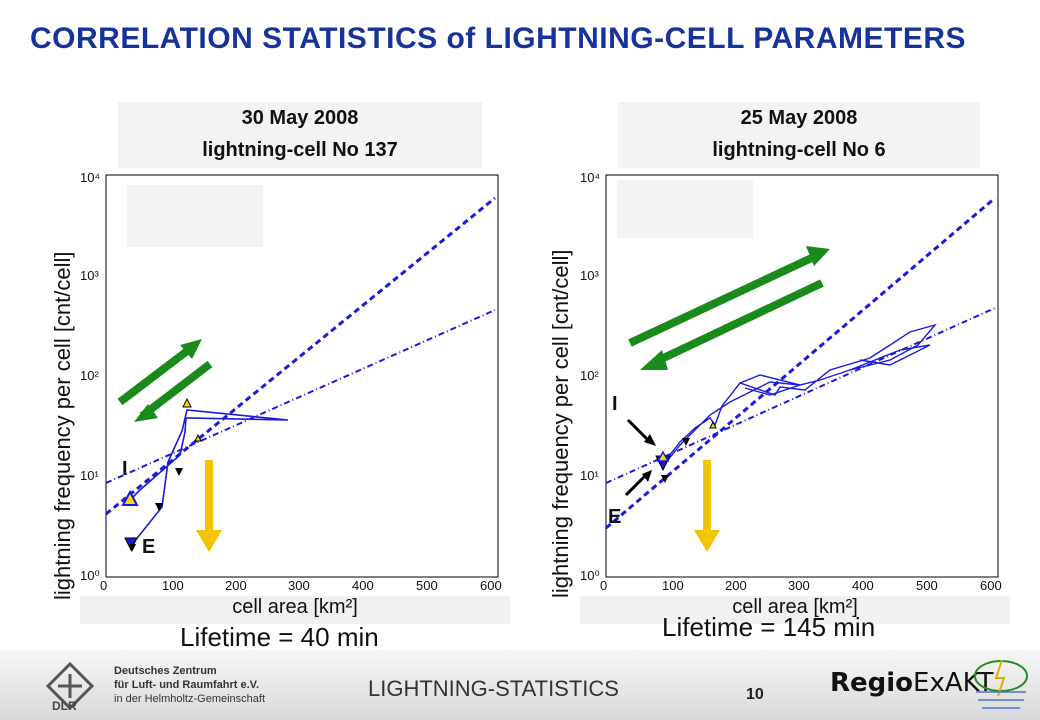 The height and width of the screenshot is (720, 1040). What do you see at coordinates (279, 637) in the screenshot?
I see `panel-1-lifetime: Lifetime = 40 min` at bounding box center [279, 637].